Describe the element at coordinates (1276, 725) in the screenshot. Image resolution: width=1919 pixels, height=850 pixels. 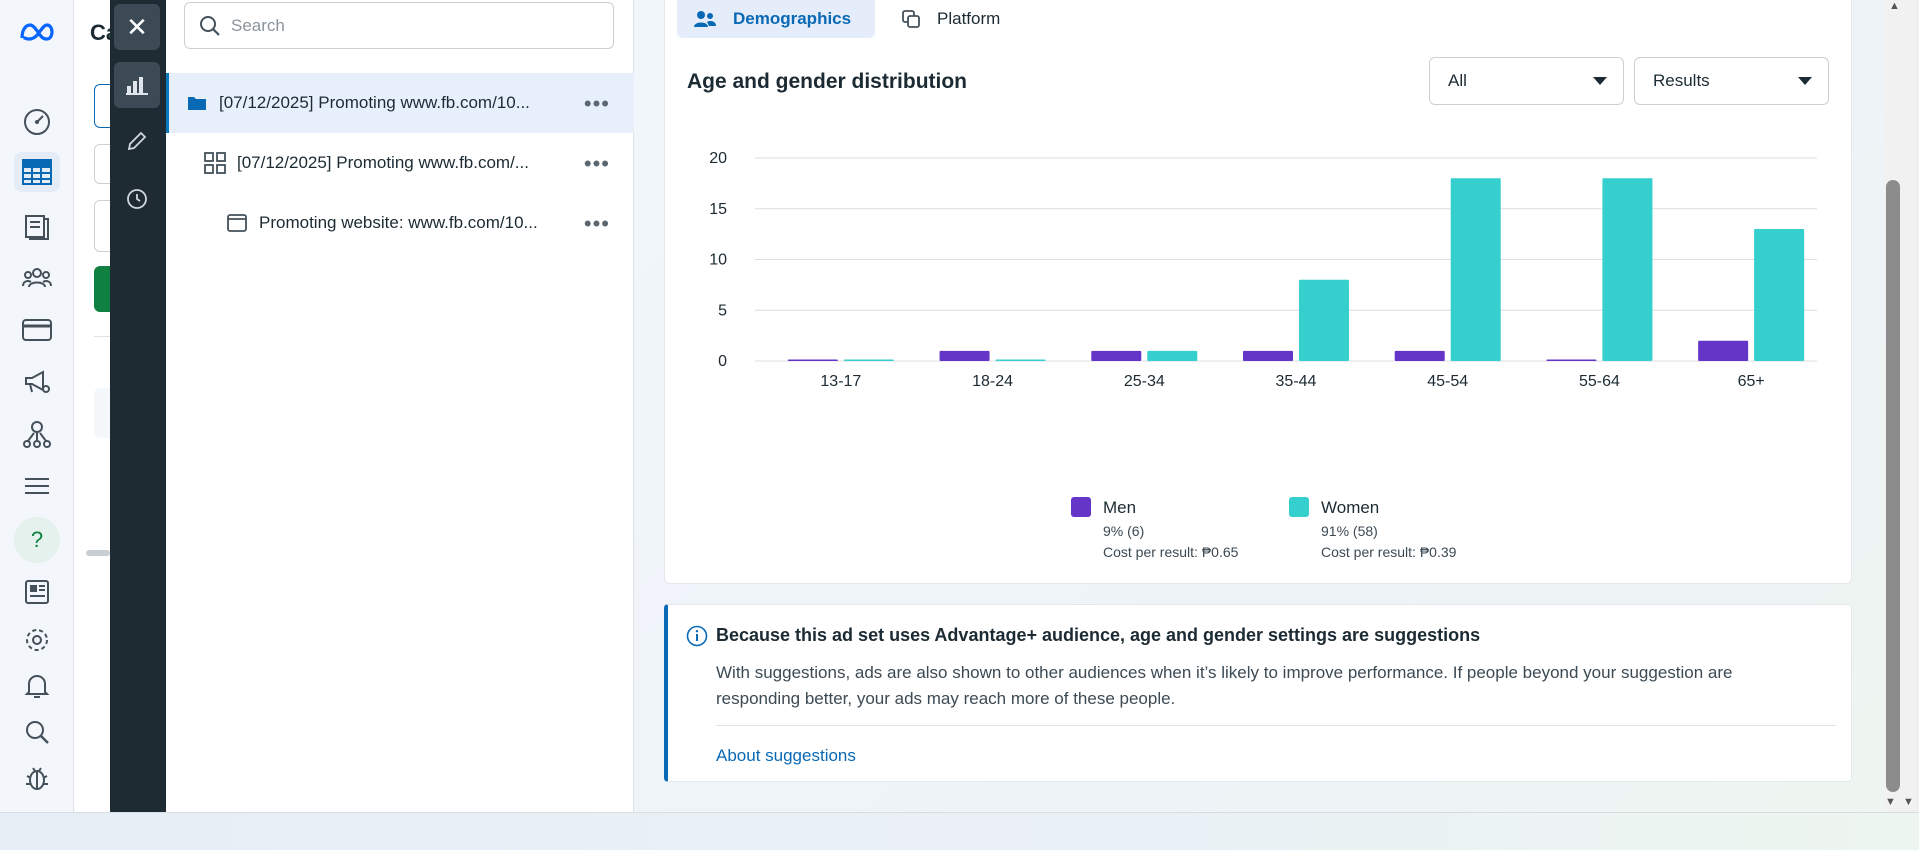
I see `divider` at that location.